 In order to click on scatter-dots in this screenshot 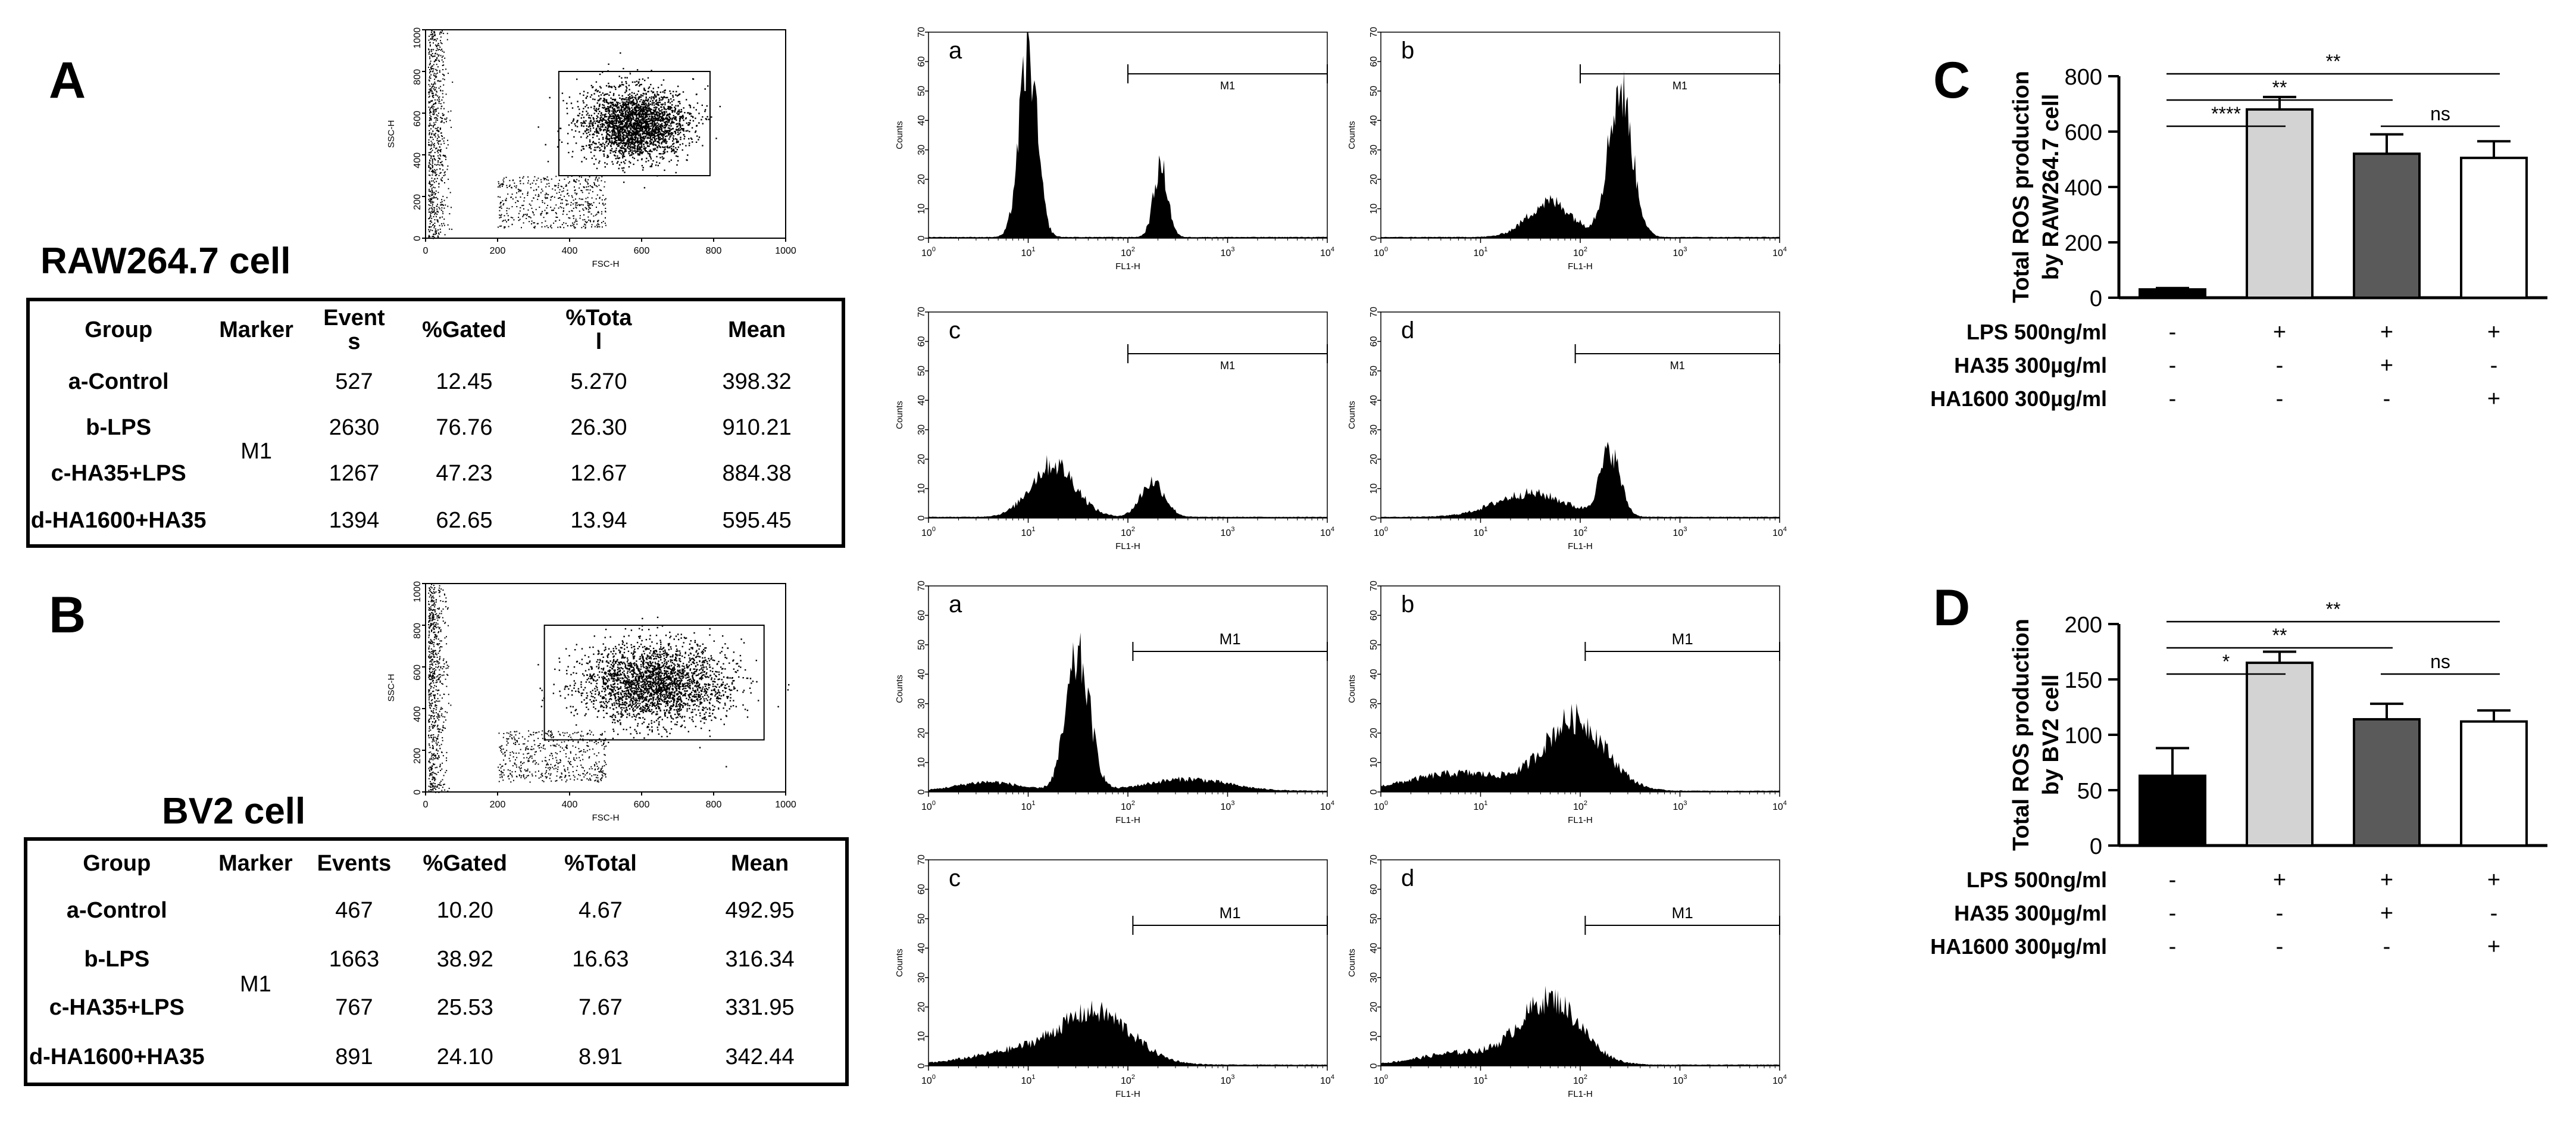, I will do `click(609, 688)`.